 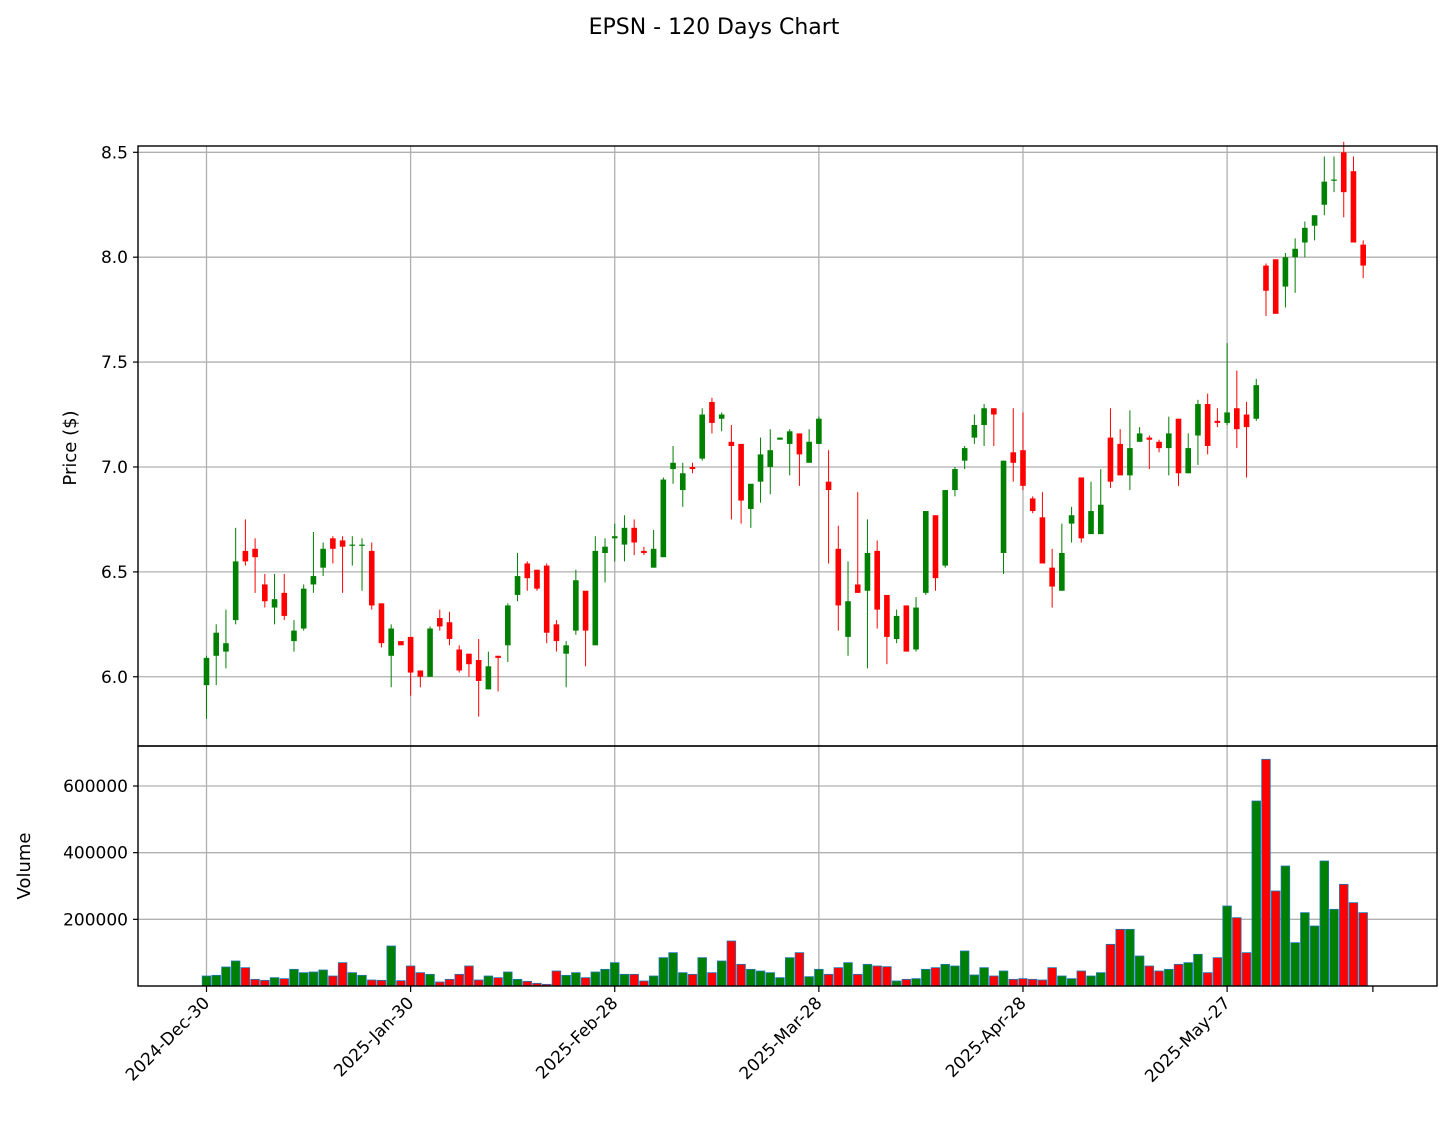 I want to click on price-tick-label: 8.5, so click(x=114, y=153).